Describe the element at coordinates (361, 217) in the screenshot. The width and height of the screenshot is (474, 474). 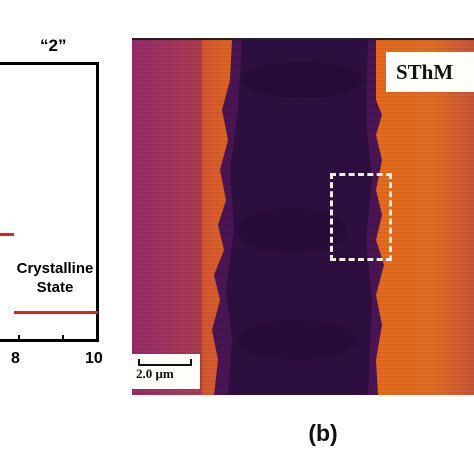
I see `dashed-selection-box` at that location.